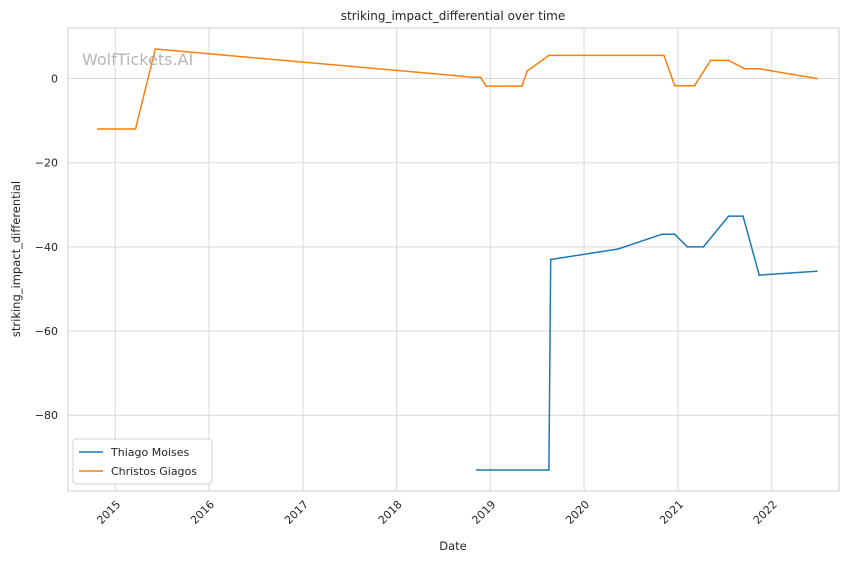  I want to click on y-tick-label-neg60: −60, so click(46, 331).